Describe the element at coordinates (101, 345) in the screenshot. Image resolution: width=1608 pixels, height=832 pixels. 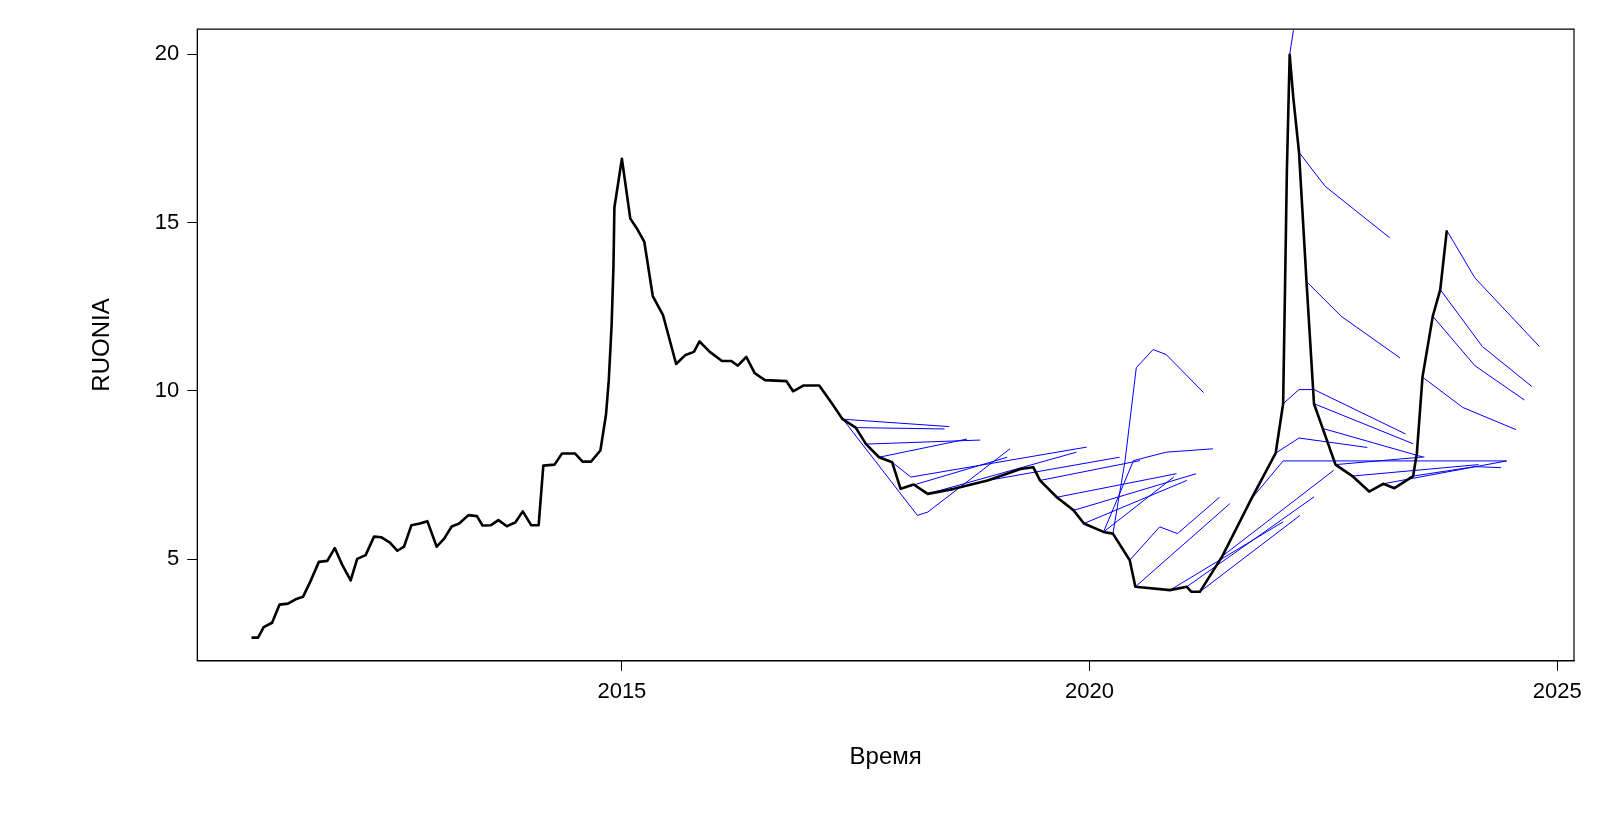
I see `y-axis-title: RUONIA` at that location.